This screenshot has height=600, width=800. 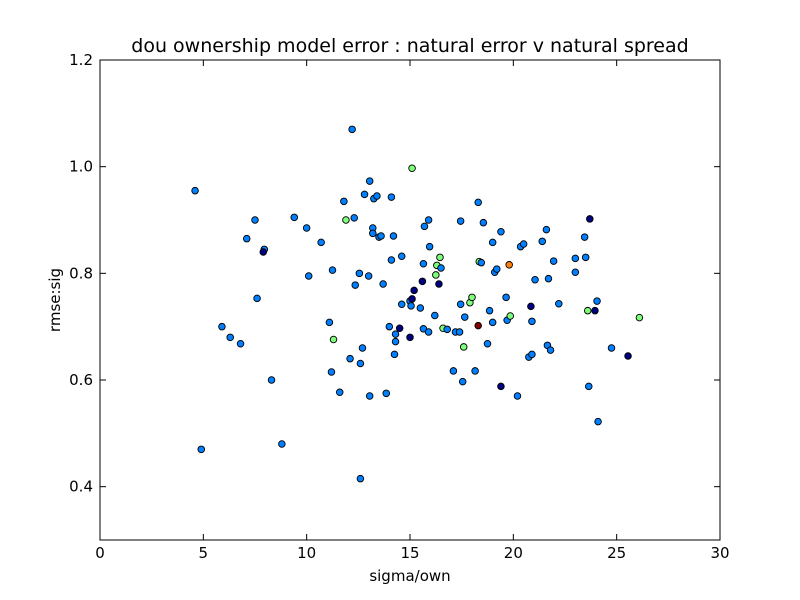 What do you see at coordinates (81, 60) in the screenshot?
I see `y-tick-label: 1.2` at bounding box center [81, 60].